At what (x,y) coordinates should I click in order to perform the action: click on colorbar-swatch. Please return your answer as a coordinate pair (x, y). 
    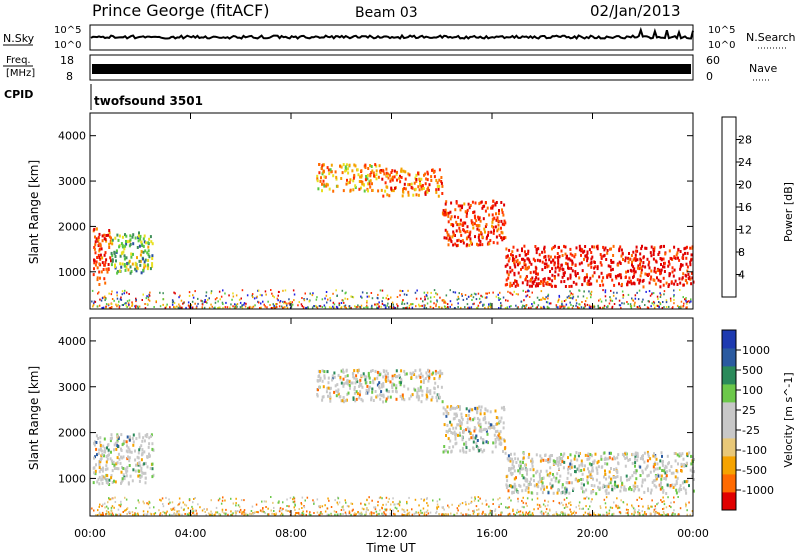
    Looking at the image, I should click on (729, 465).